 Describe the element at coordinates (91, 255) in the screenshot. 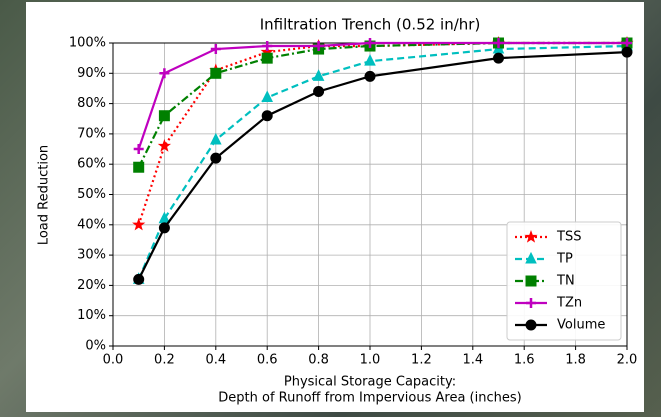

I see `y-tick-label: 30%` at that location.